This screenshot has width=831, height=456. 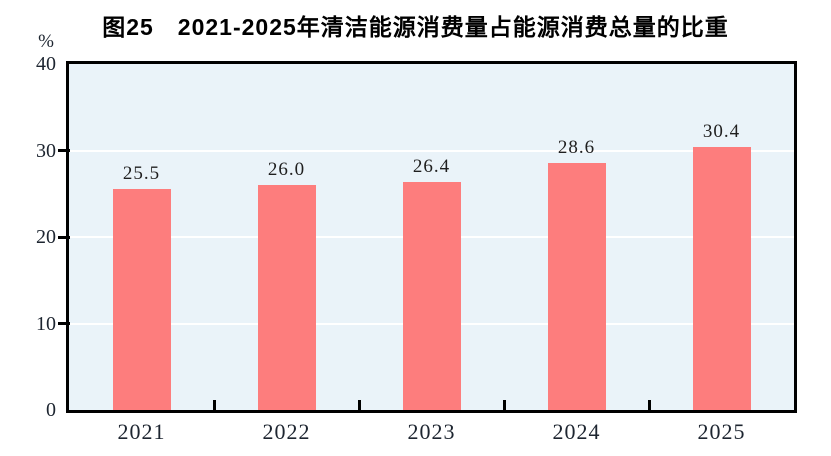 I want to click on bar-2023, so click(x=431, y=295).